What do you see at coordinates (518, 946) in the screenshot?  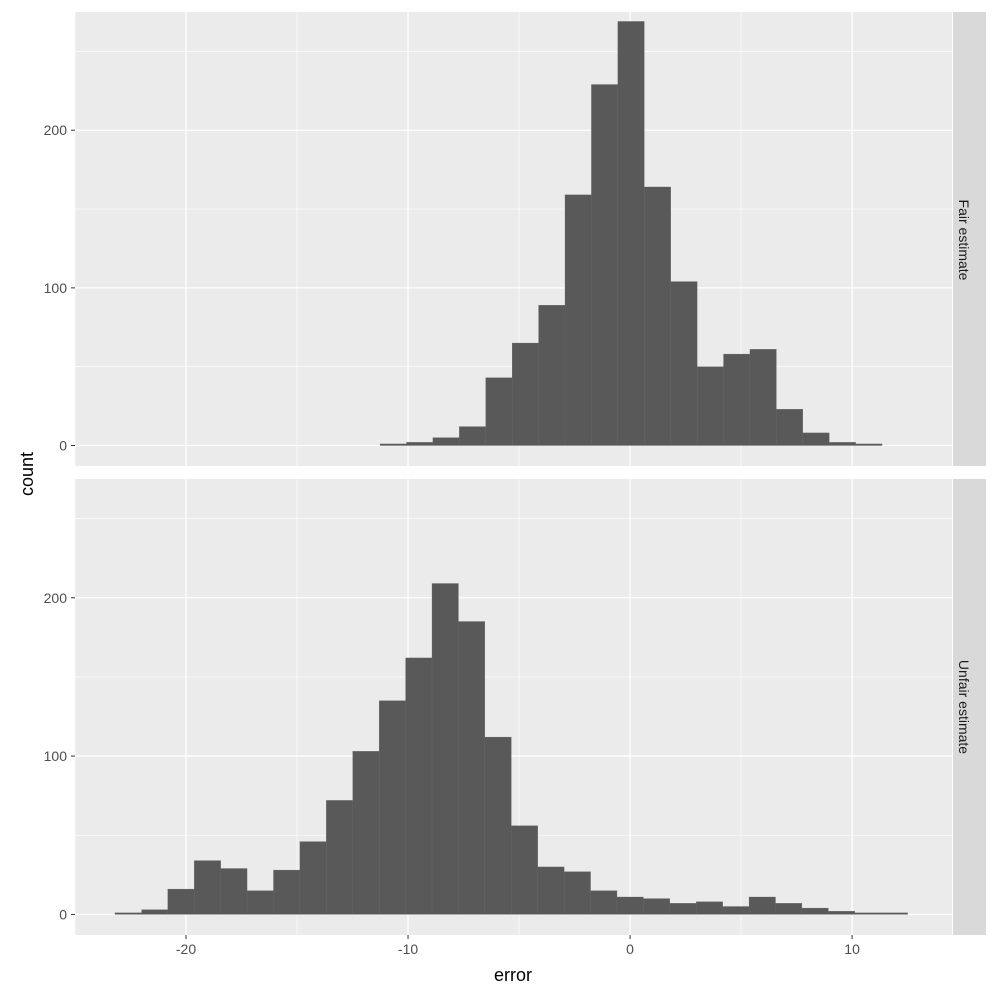 I see `x-axis: -20 -10 0 10` at bounding box center [518, 946].